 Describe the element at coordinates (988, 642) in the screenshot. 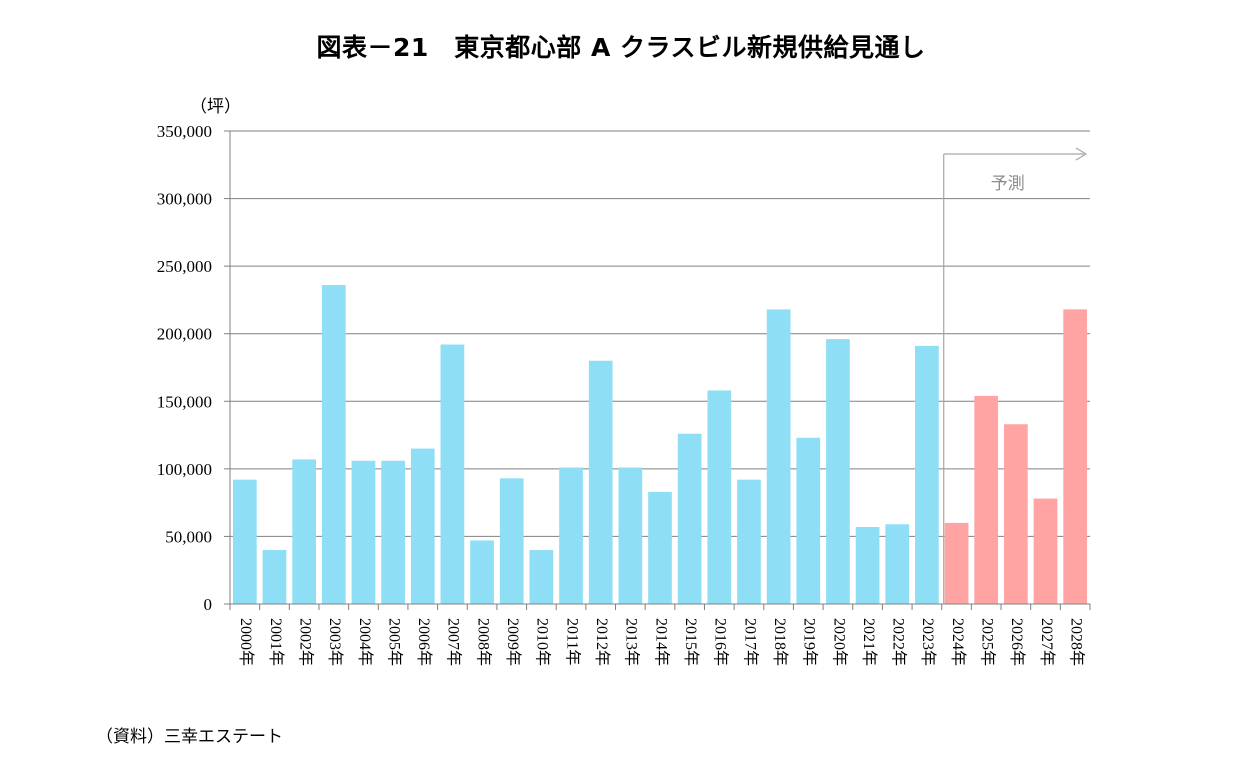

I see `x-tick-label: 2025年` at that location.